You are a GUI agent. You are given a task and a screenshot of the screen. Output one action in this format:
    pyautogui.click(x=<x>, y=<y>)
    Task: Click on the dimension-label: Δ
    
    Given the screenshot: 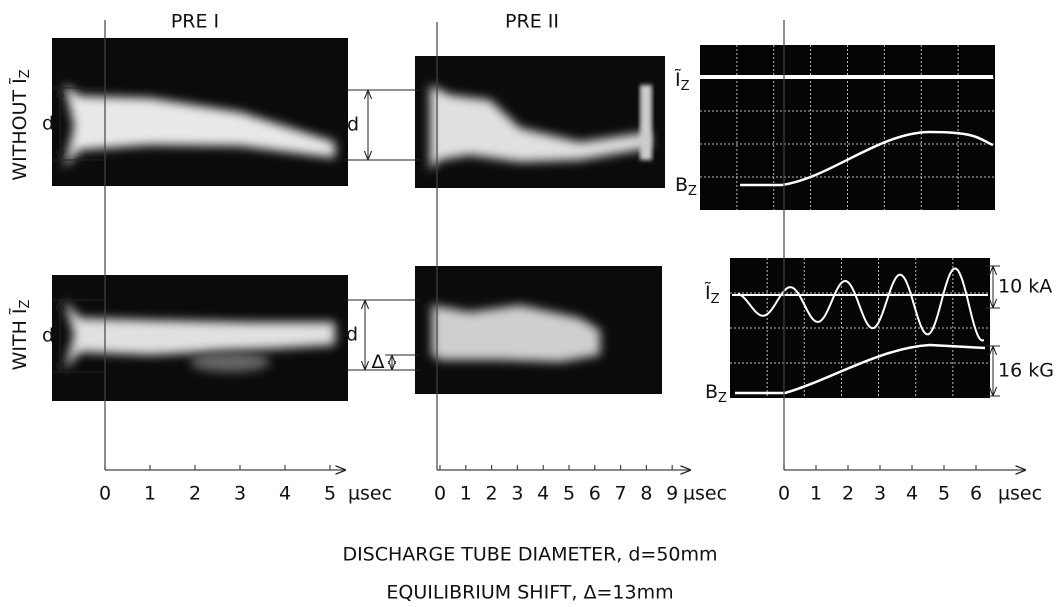 What is the action you would take?
    pyautogui.click(x=378, y=362)
    